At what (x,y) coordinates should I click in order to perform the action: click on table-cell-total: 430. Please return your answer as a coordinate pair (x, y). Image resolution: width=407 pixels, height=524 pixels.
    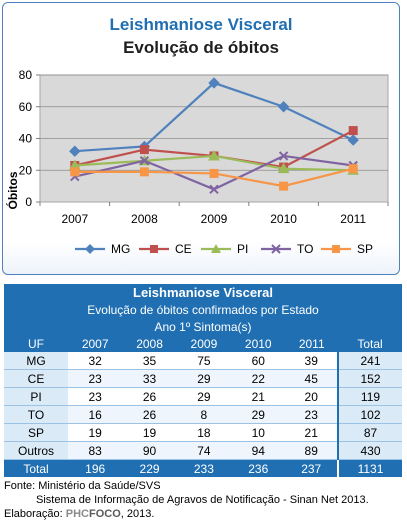
    Looking at the image, I should click on (369, 450).